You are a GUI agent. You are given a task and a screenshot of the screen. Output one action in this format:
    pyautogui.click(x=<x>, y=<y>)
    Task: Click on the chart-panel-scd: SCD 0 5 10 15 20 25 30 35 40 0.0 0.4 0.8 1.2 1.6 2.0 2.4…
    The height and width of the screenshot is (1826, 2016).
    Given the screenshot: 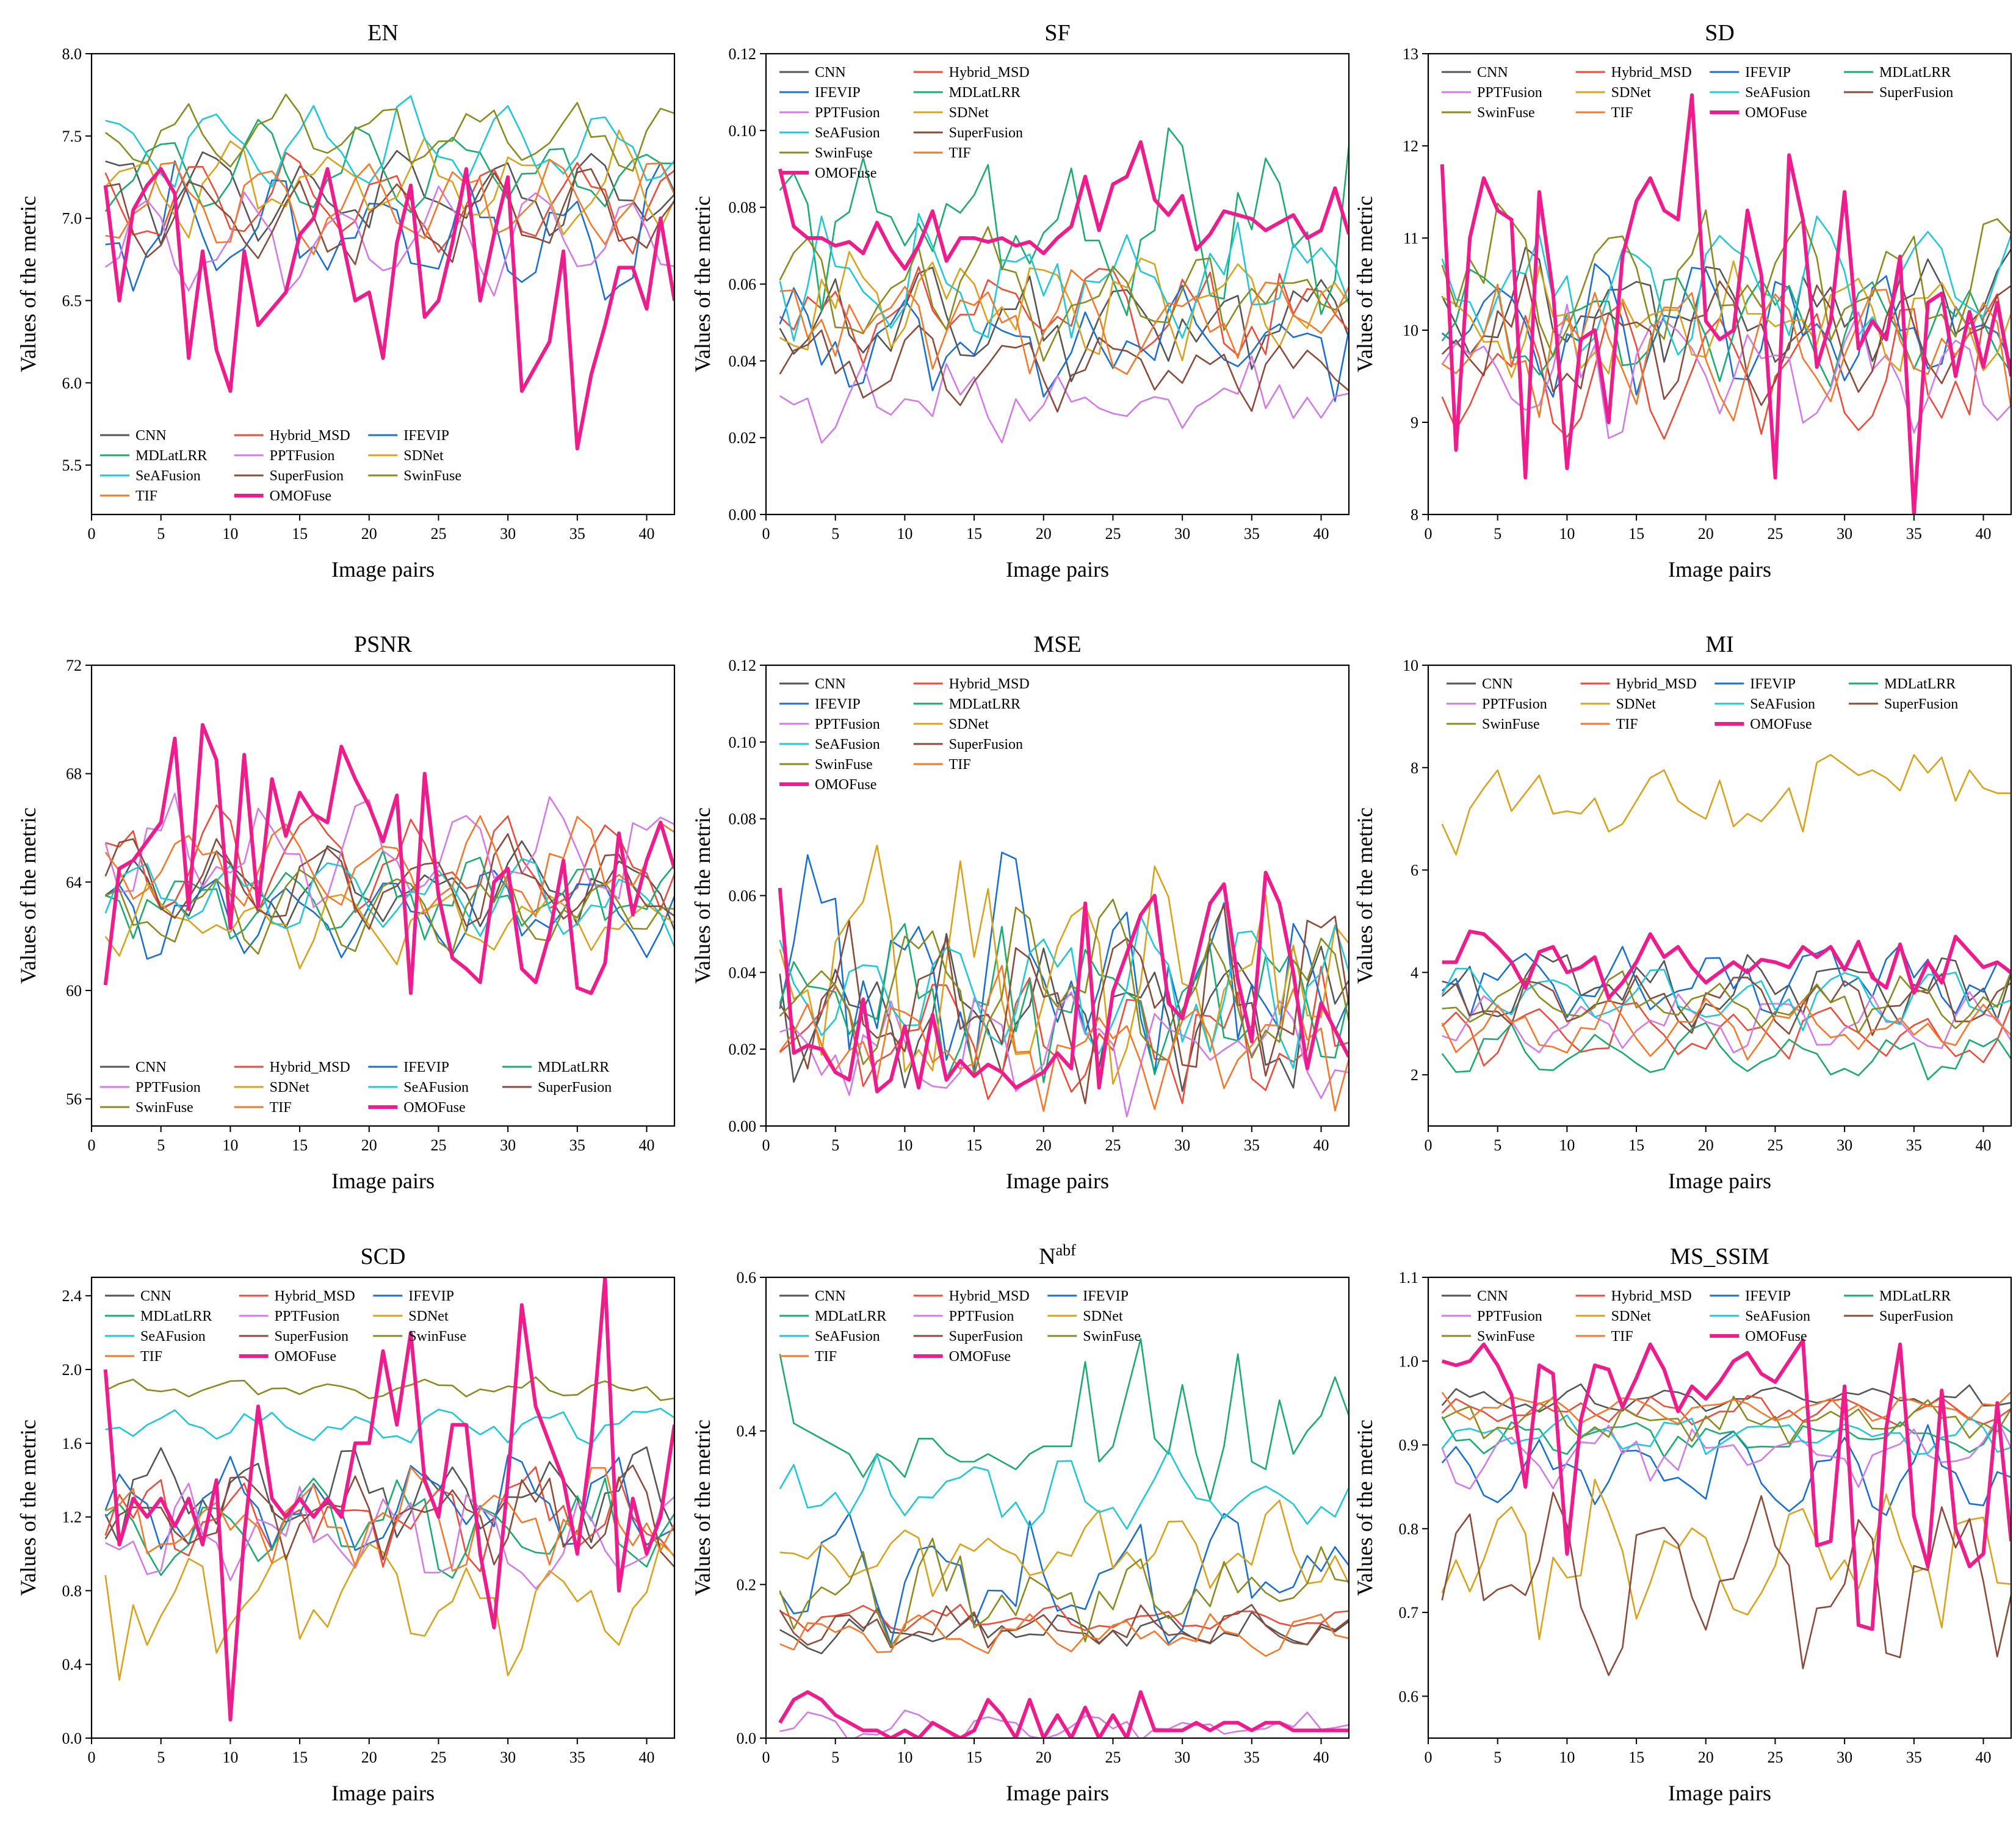 What is the action you would take?
    pyautogui.click(x=346, y=1525)
    